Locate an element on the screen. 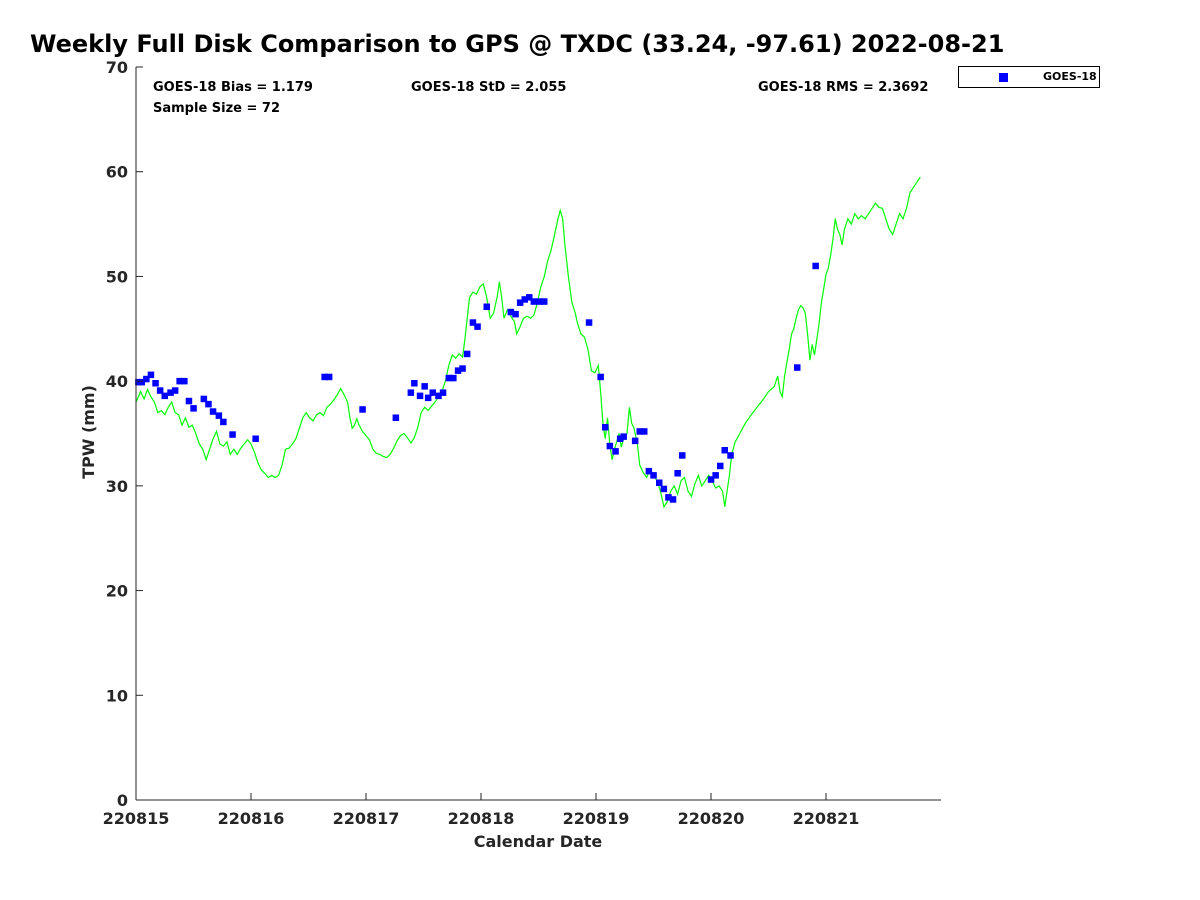  y-tick-label: 0 is located at coordinates (122, 800).